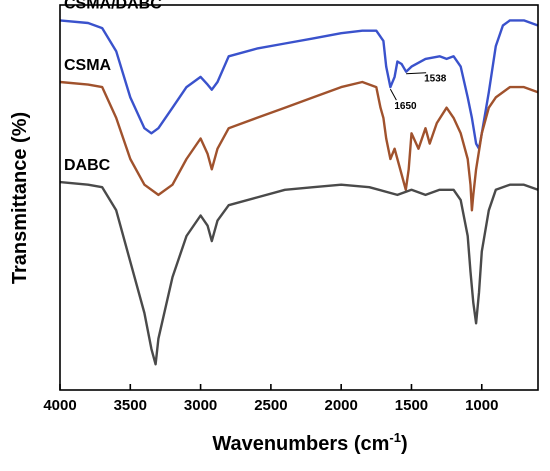 The image size is (550, 471). I want to click on series-label-2: DABC, so click(87, 165).